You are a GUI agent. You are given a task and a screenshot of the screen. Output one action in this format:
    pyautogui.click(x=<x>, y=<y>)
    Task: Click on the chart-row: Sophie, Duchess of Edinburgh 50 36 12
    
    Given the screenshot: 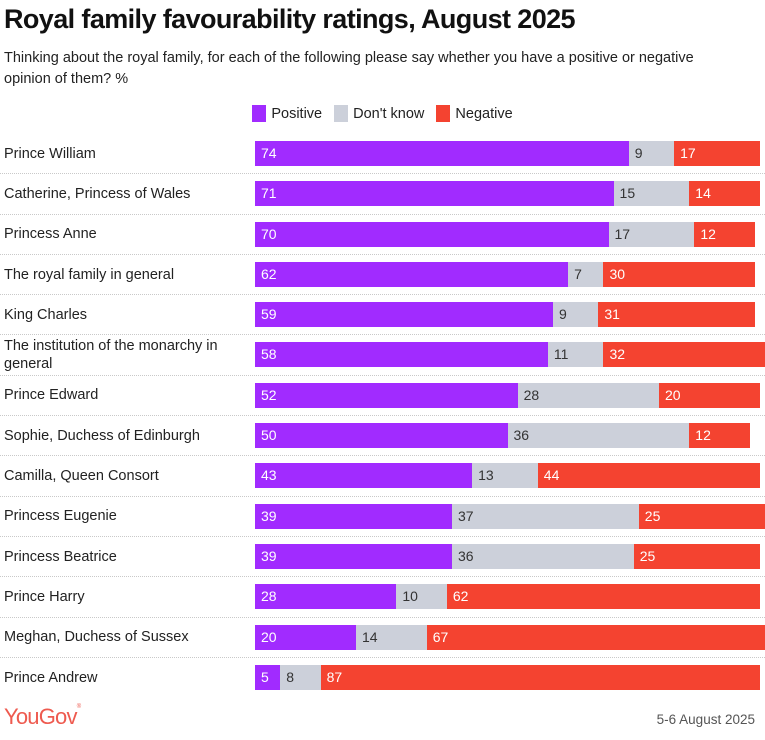 What is the action you would take?
    pyautogui.click(x=382, y=436)
    